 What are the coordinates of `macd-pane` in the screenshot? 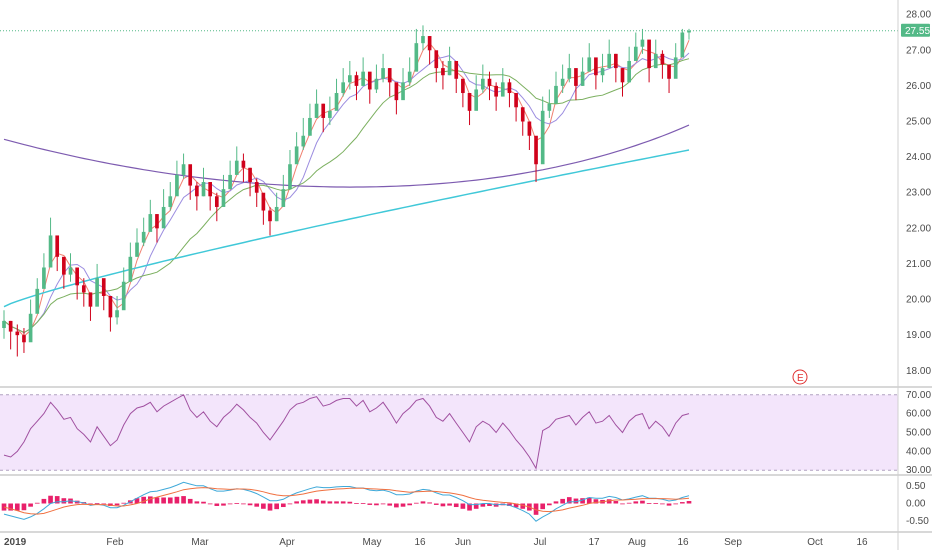 It's located at (346, 501).